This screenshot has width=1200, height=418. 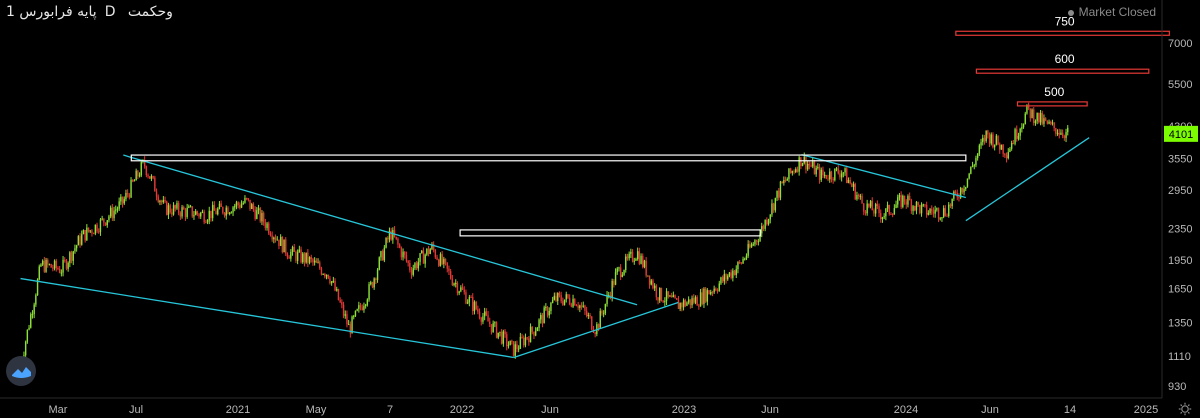 What do you see at coordinates (58, 410) in the screenshot?
I see `x-tick-label: Mar` at bounding box center [58, 410].